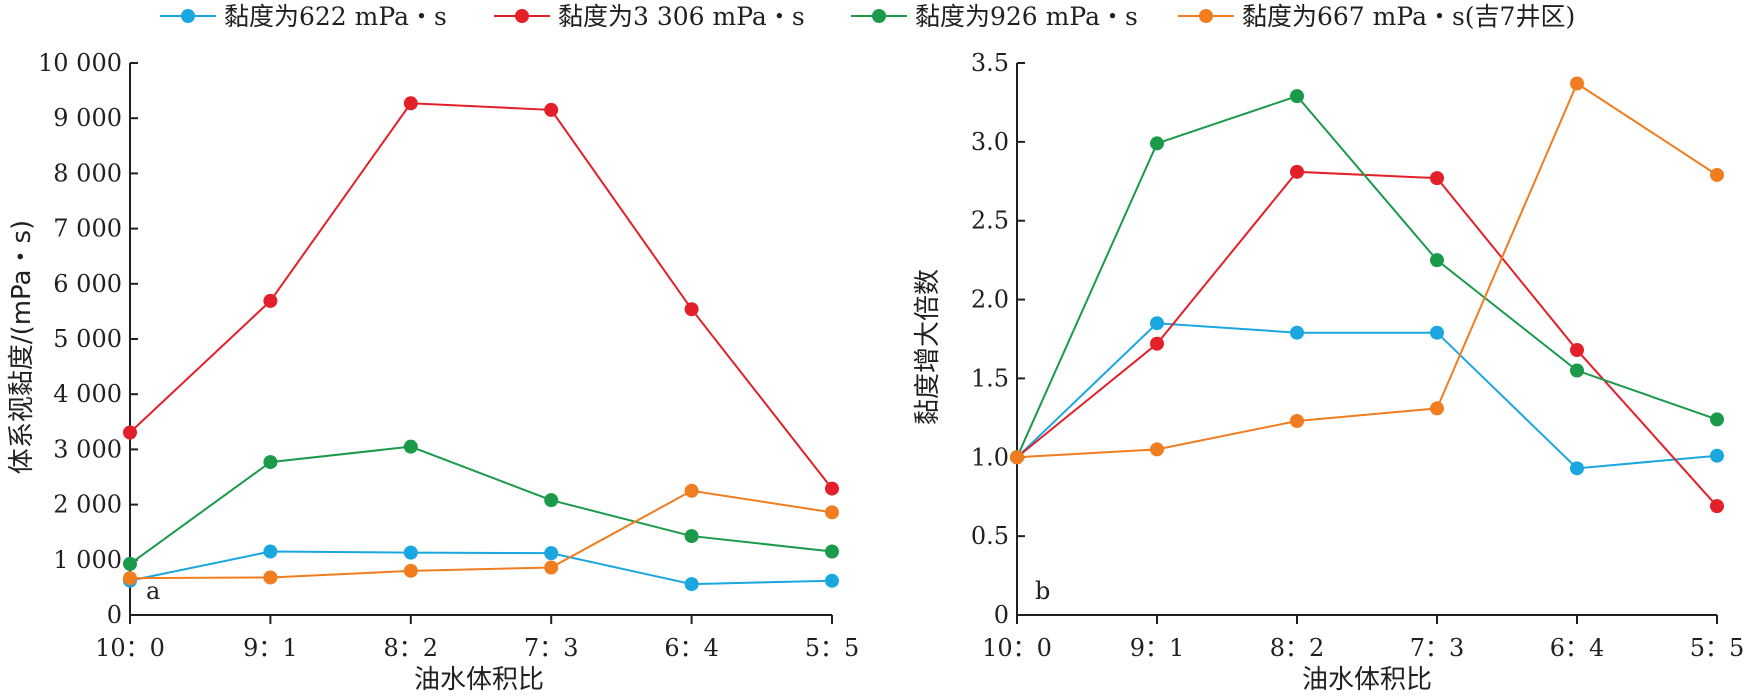 This screenshot has height=696, width=1750. I want to click on chart-a-y-tick-label: 2 000, so click(87, 505).